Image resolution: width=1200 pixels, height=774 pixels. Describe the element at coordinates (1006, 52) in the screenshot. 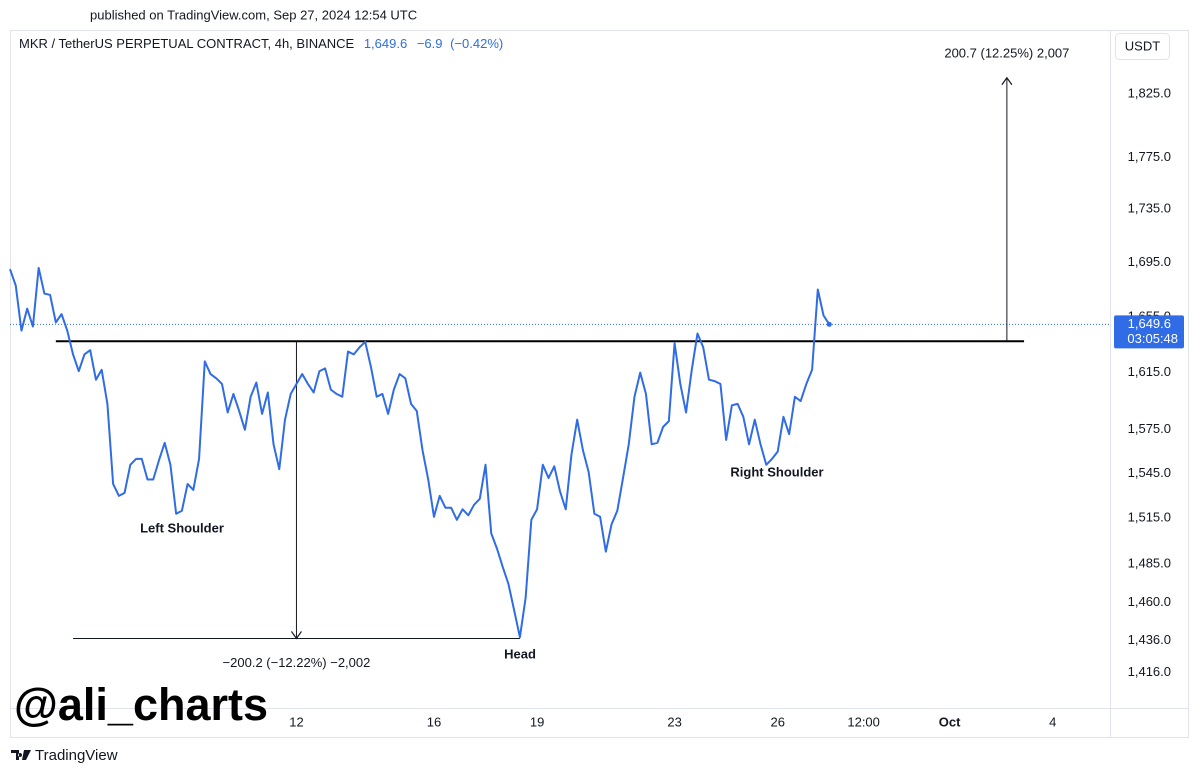

I see `measure-label: 200.7 (12.25%) 2,007` at that location.